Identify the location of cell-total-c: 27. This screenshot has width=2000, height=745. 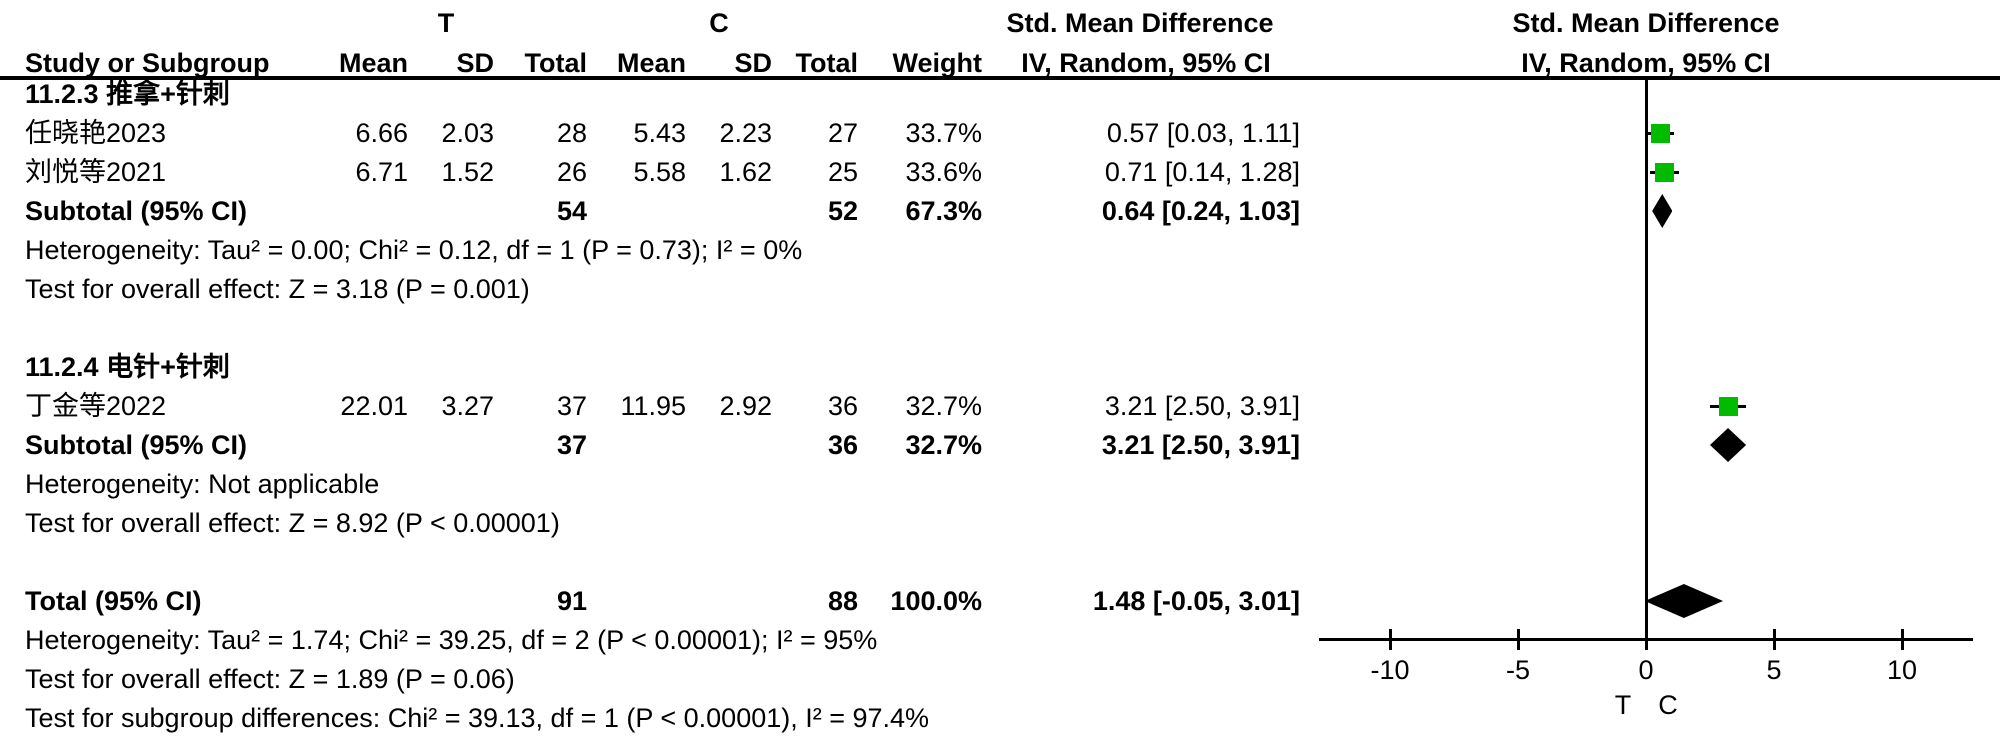
(842, 133).